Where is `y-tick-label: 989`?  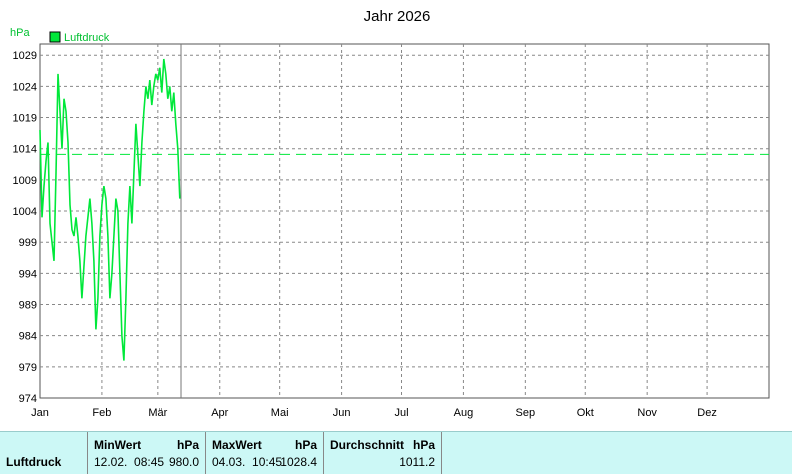
y-tick-label: 989 is located at coordinates (28, 306).